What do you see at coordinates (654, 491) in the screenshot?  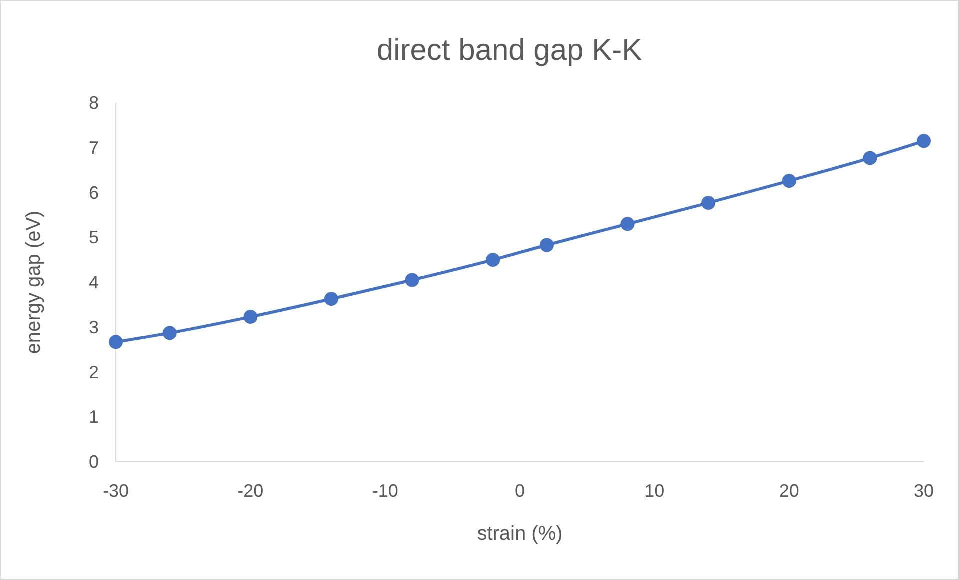 I see `x-tick-label: 10` at bounding box center [654, 491].